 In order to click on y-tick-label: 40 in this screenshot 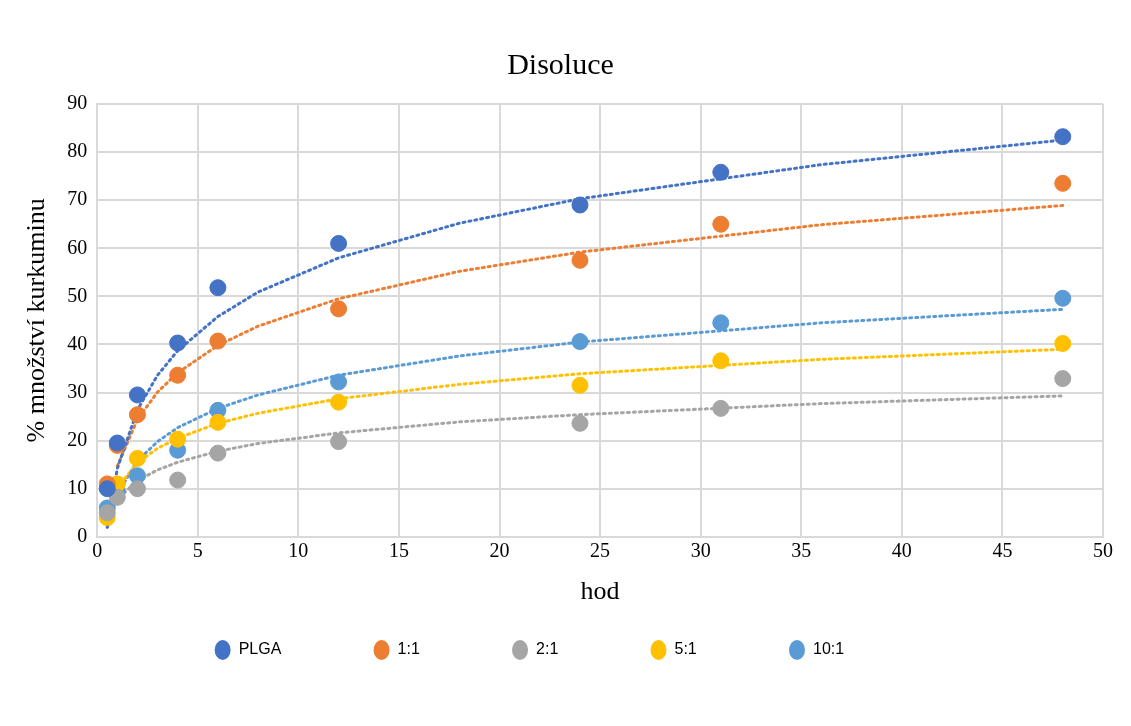, I will do `click(77, 342)`.